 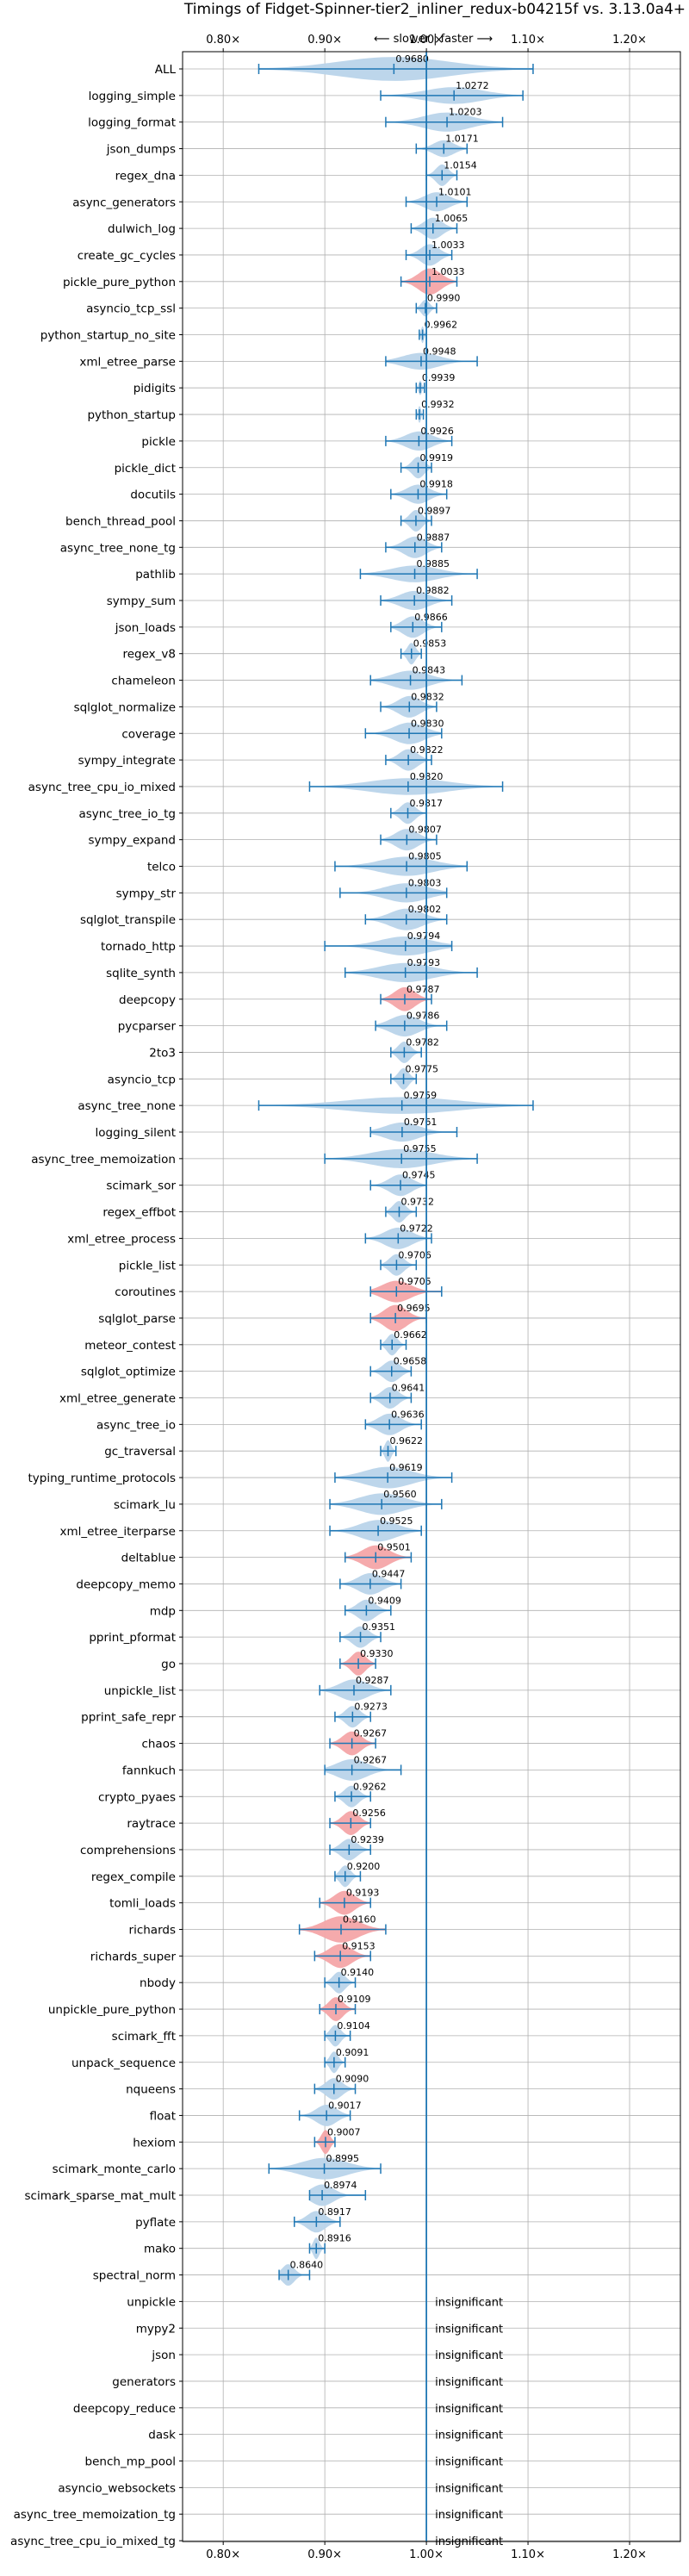 I want to click on benchmark-label: mako, so click(x=160, y=2249).